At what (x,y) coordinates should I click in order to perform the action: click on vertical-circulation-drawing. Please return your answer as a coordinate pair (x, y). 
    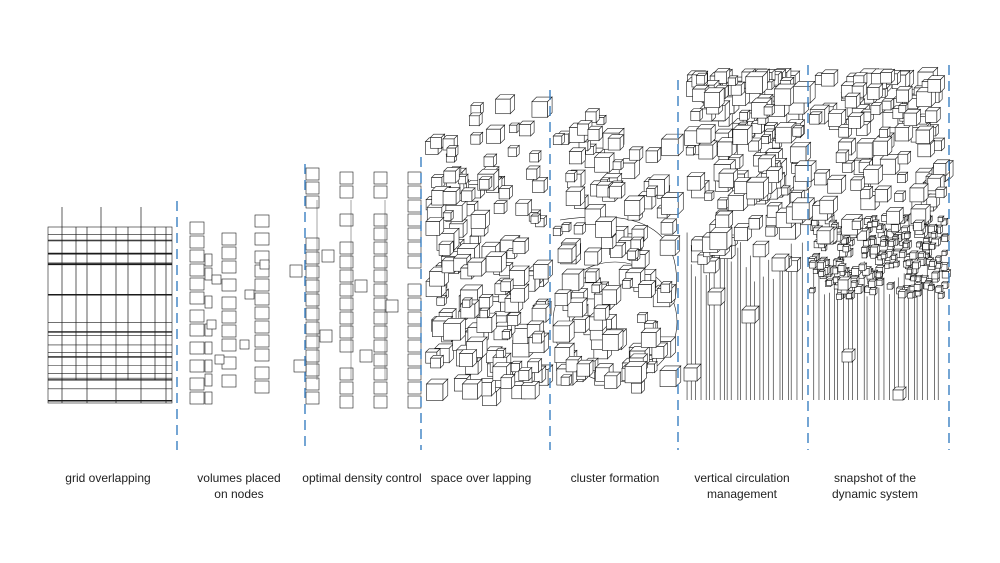
    Looking at the image, I should click on (750, 233).